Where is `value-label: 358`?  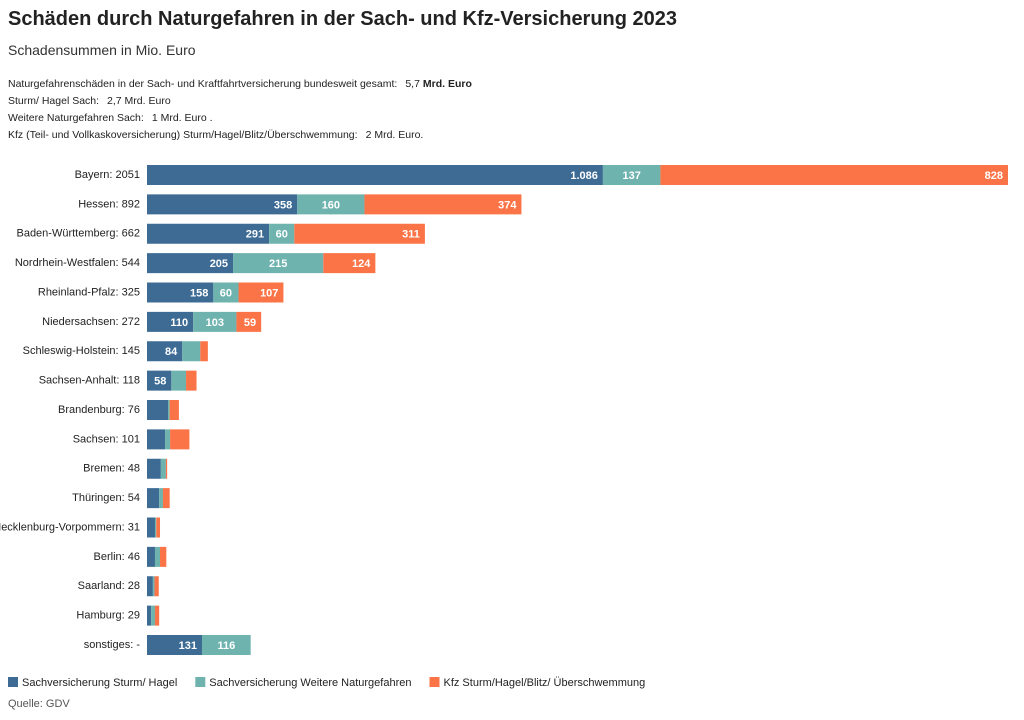 value-label: 358 is located at coordinates (283, 205).